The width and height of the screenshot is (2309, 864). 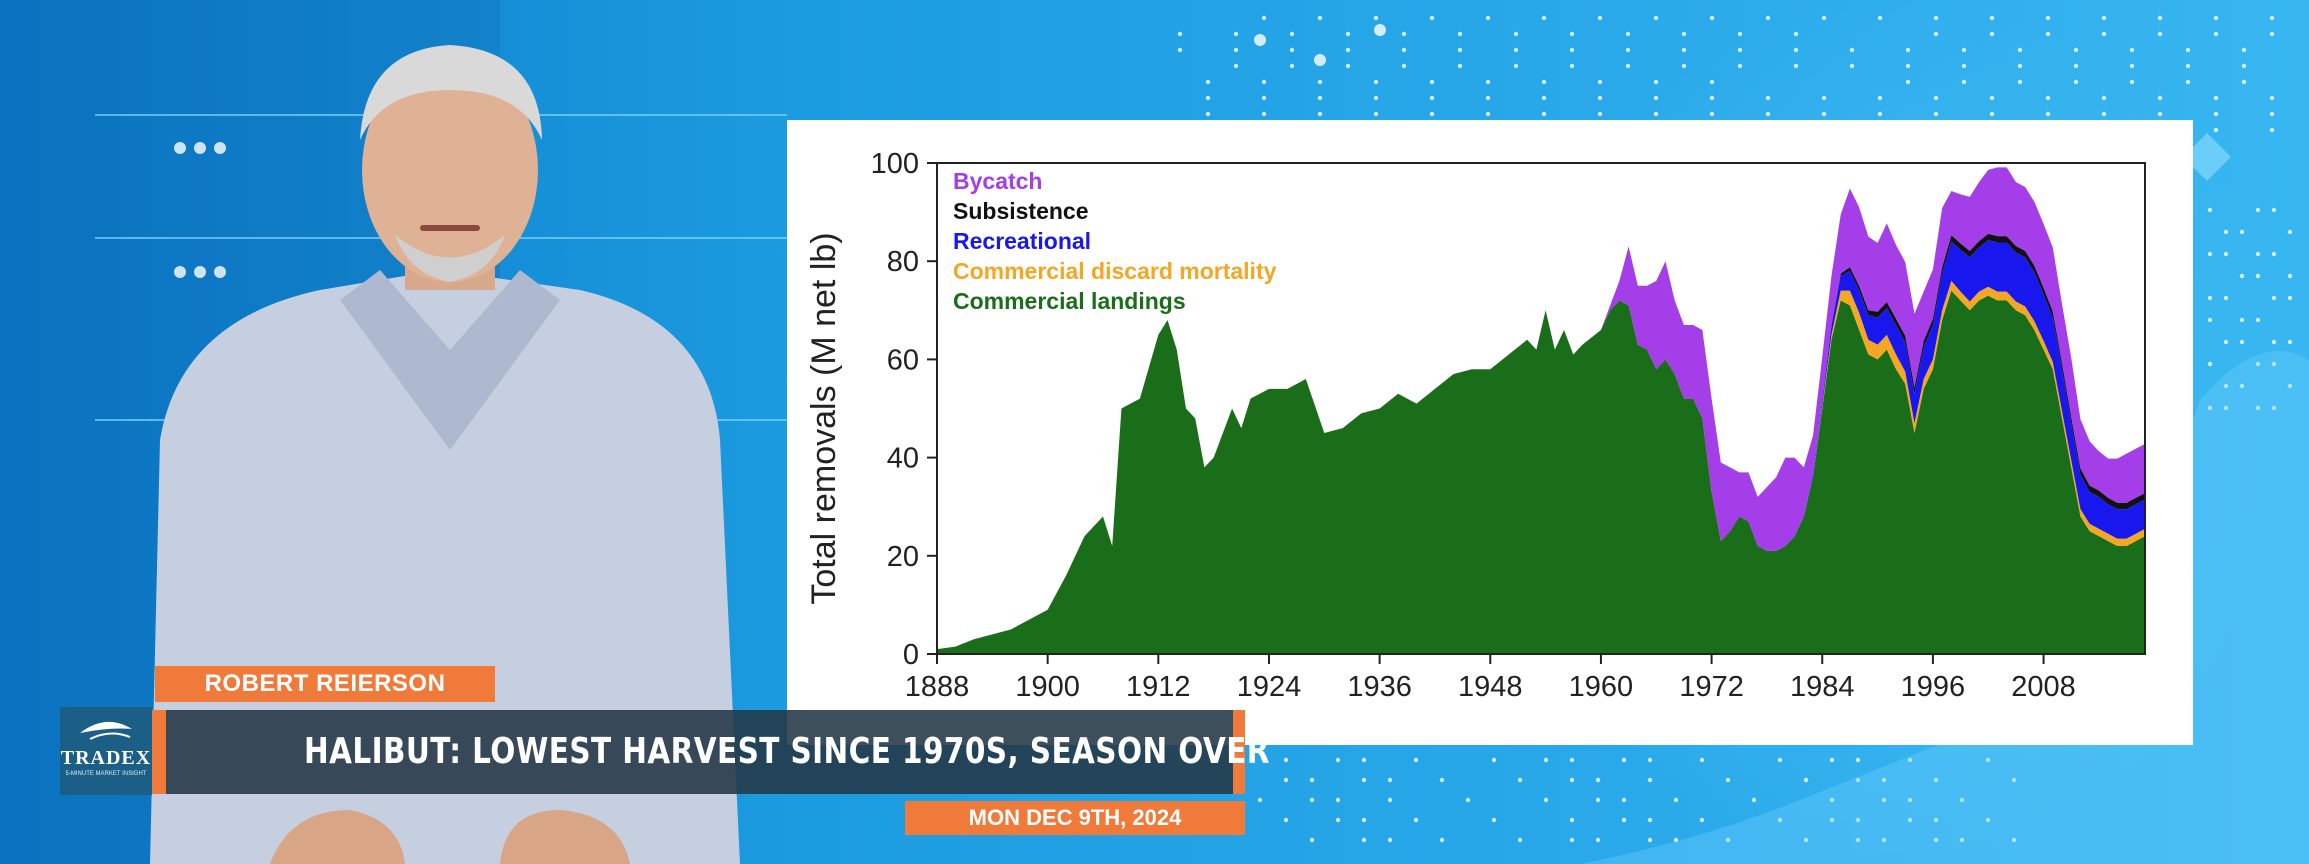 I want to click on x-tick-label: 1972, so click(x=1711, y=687).